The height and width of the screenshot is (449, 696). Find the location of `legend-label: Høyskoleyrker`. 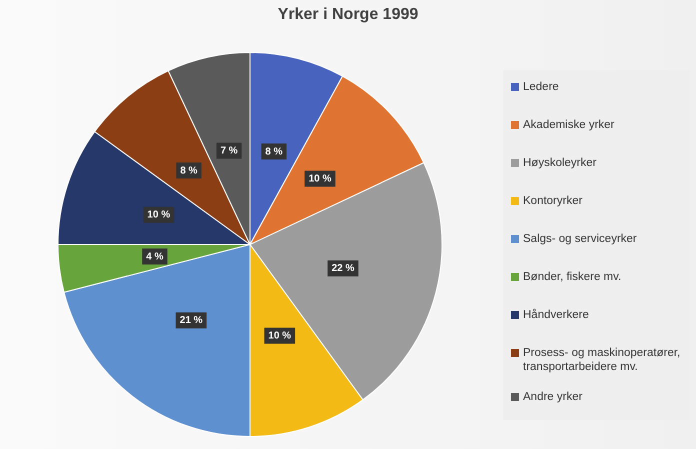

legend-label: Høyskoleyrker is located at coordinates (559, 163).